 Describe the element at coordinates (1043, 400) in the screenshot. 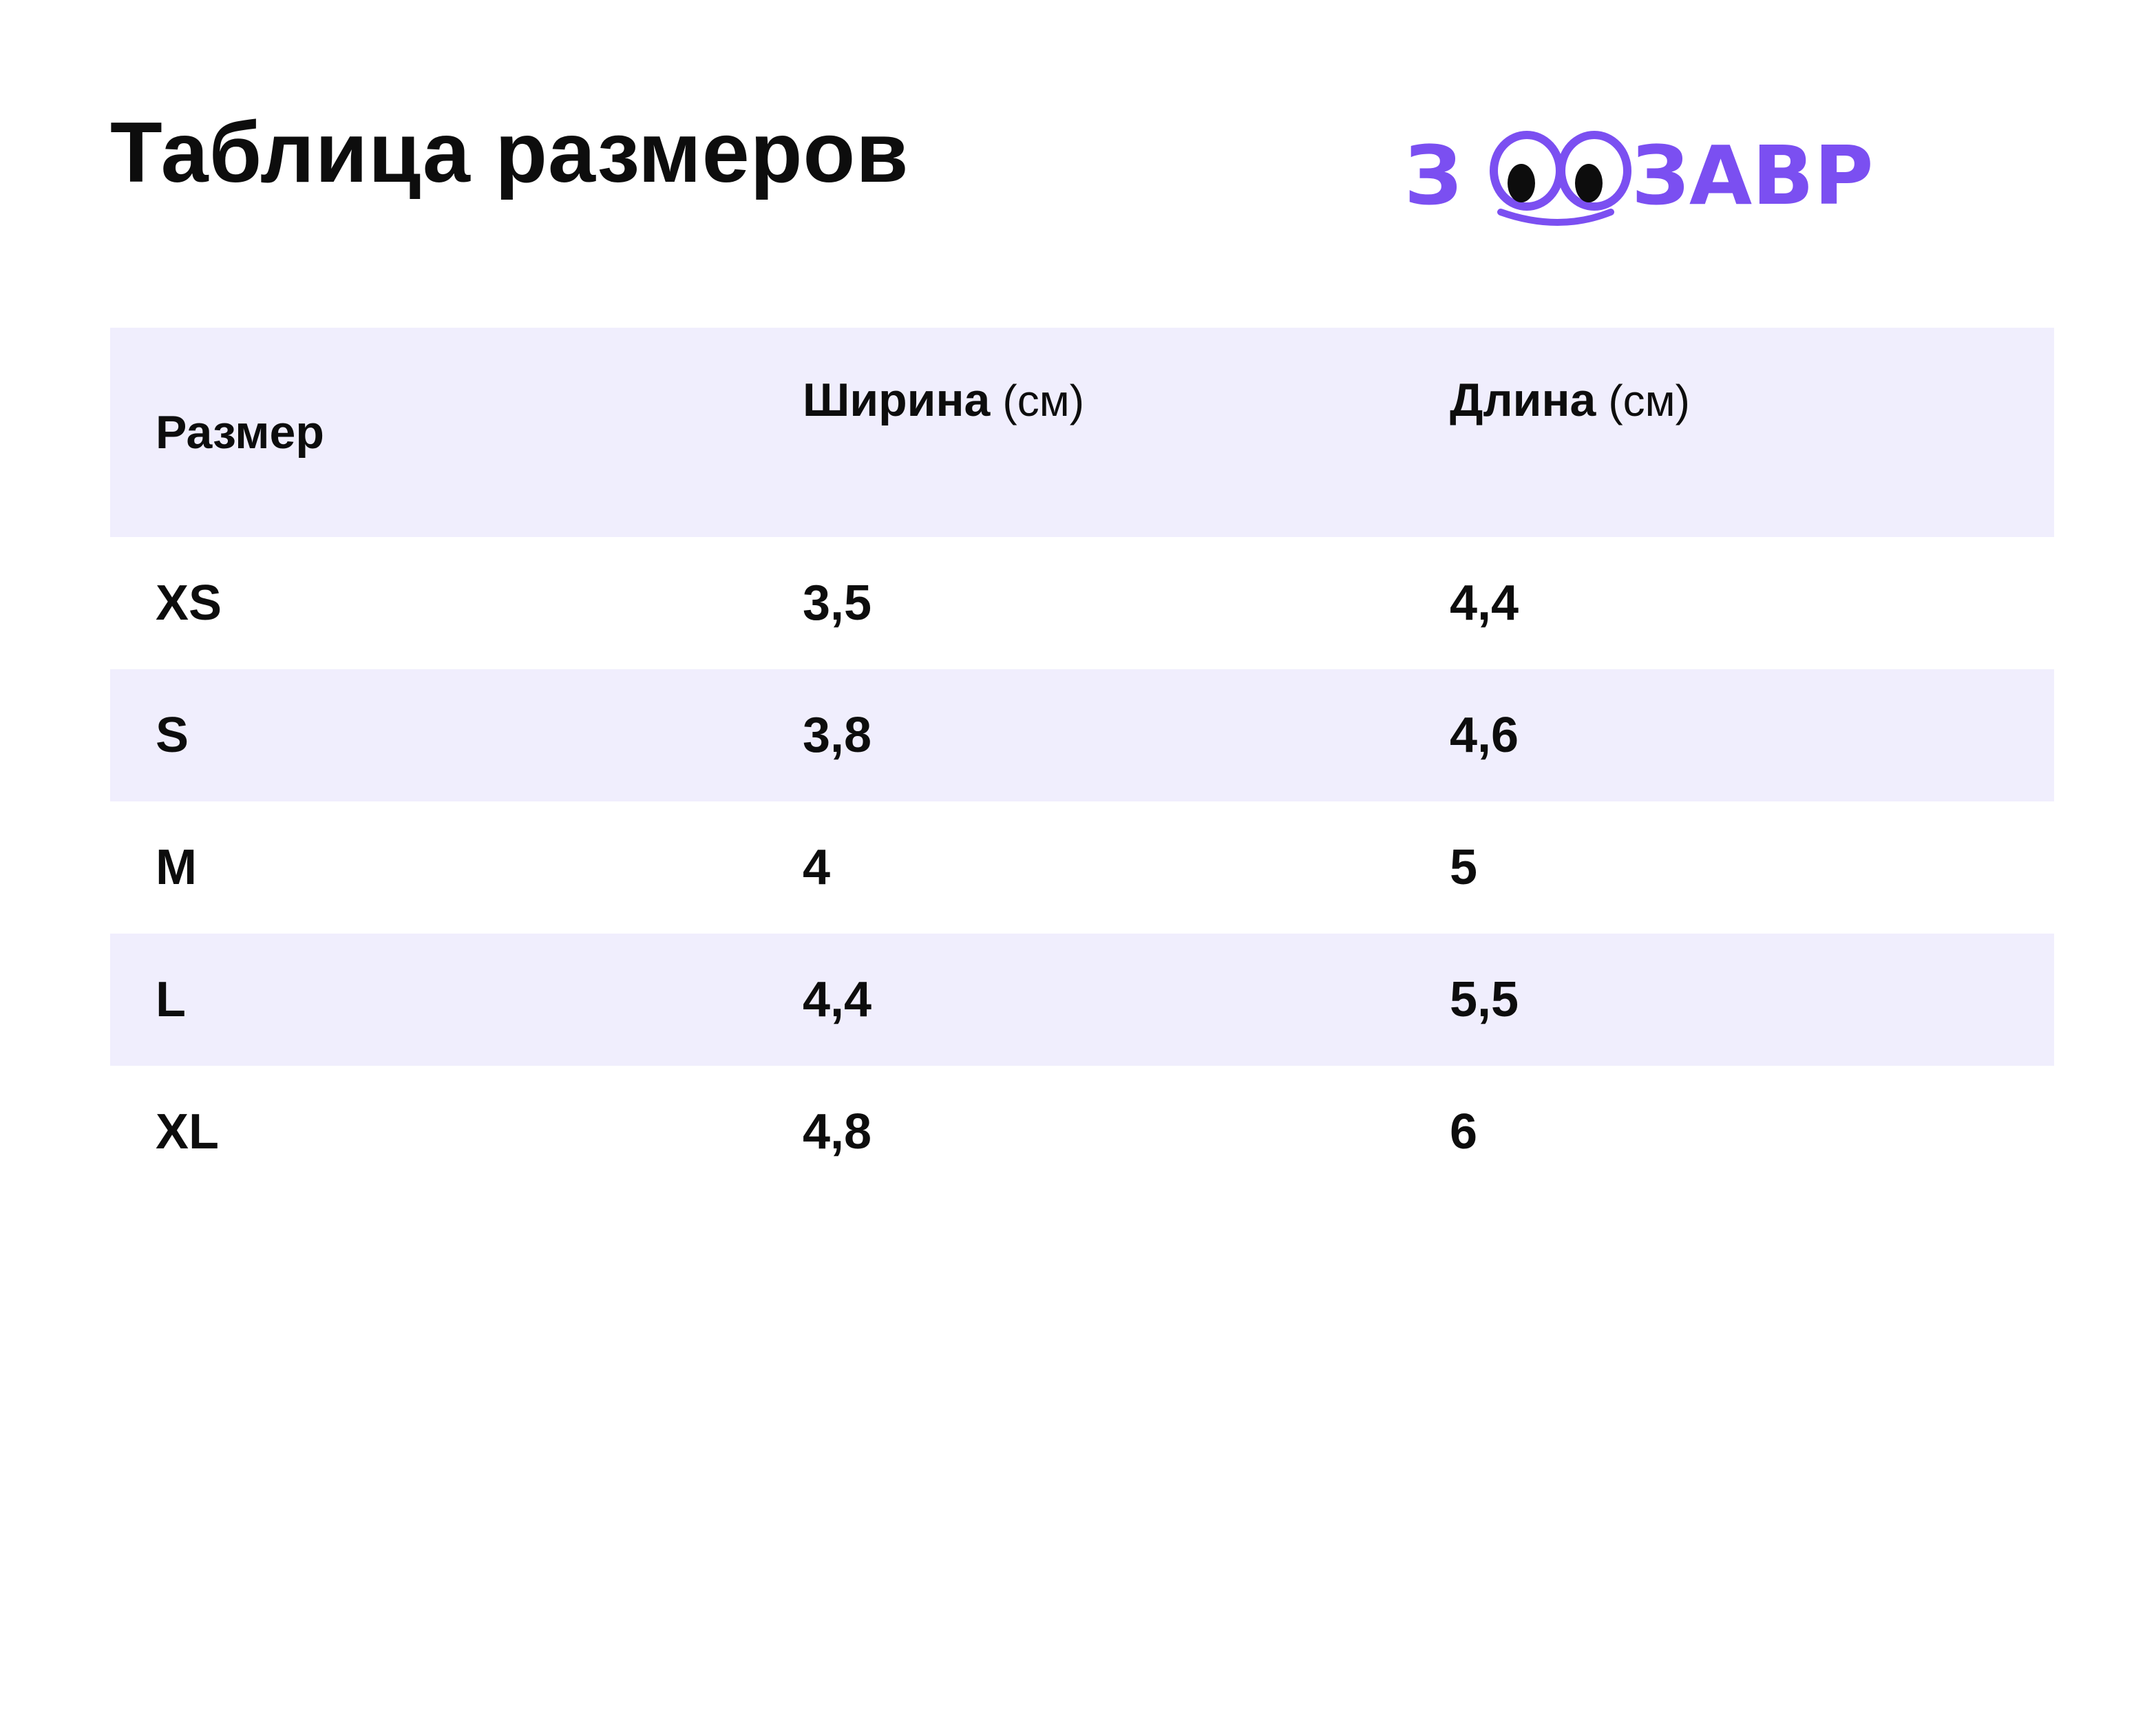

I see `header-width-unit: (см)` at that location.